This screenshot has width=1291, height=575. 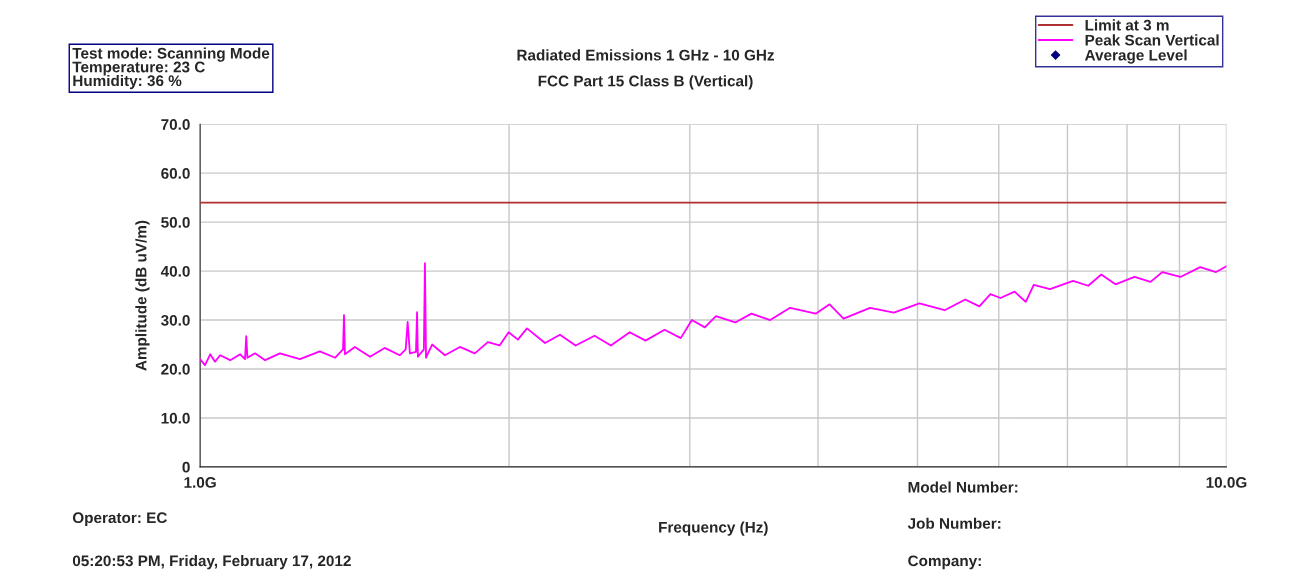 I want to click on y-tick-label: 70.0, so click(x=175, y=124).